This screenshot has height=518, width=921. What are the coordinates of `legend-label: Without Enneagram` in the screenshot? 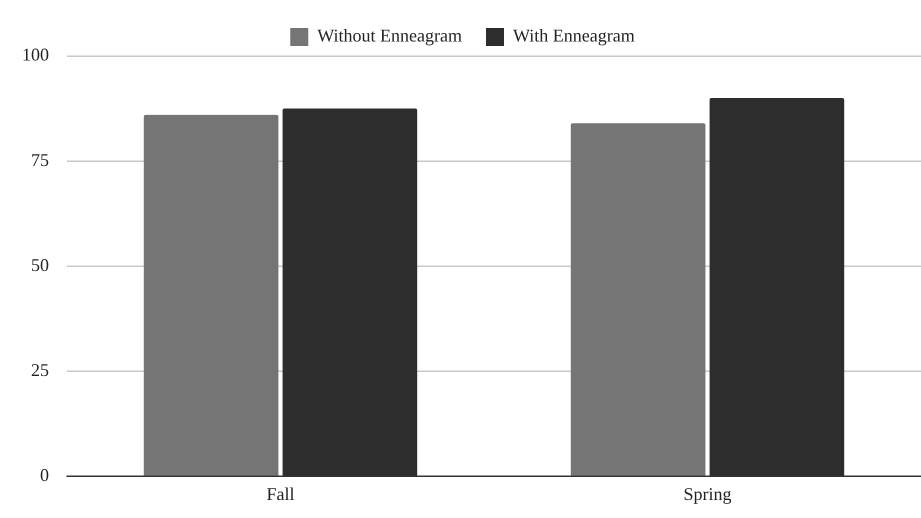 It's located at (389, 36).